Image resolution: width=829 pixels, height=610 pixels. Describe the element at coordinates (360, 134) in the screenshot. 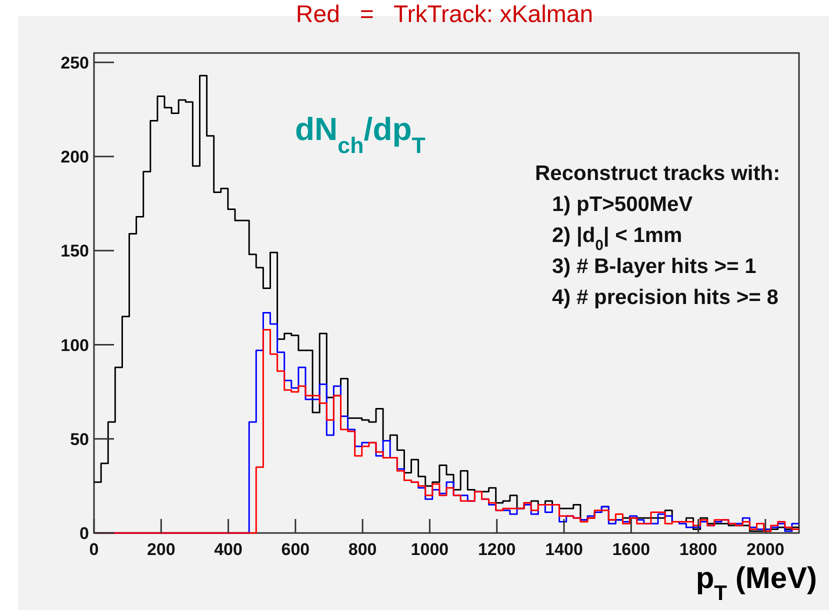

I see `annotation: dN$_{ch}$/dp$_{T}$` at that location.